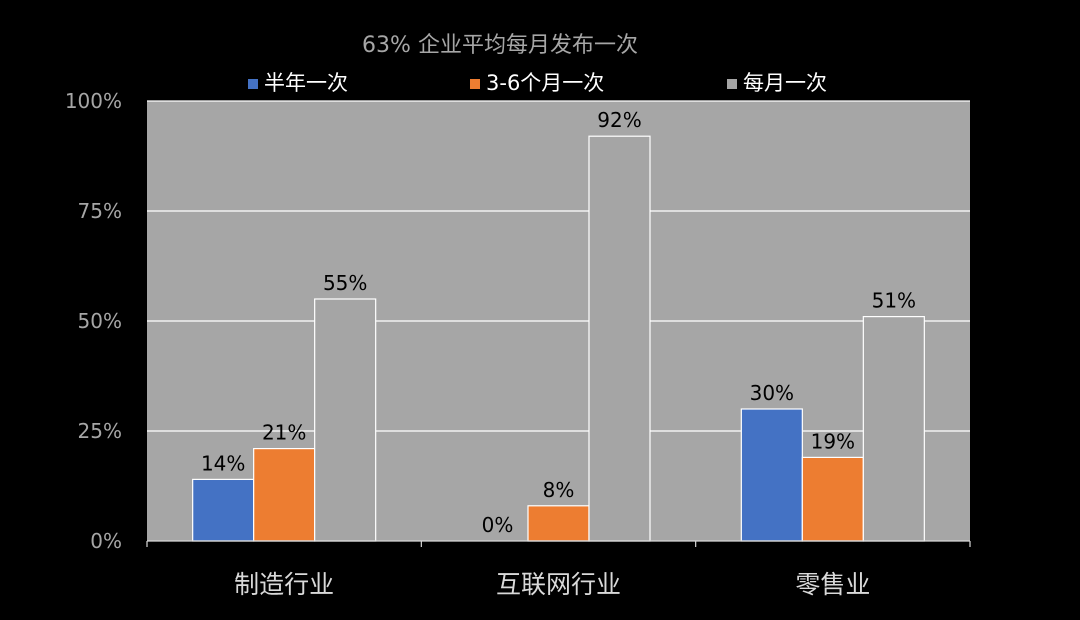 This screenshot has height=620, width=1080. I want to click on data-label: 19%, so click(833, 441).